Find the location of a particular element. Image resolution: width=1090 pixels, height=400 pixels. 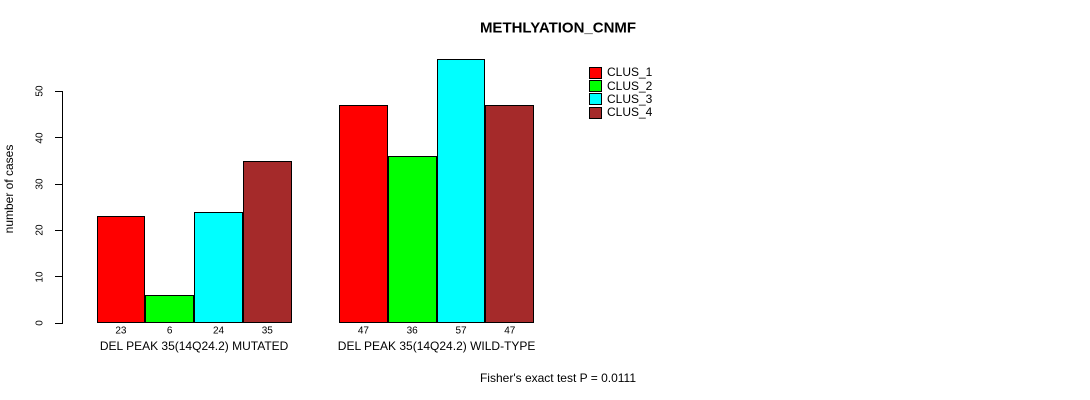

legend-row: CLUS_4 is located at coordinates (620, 112).